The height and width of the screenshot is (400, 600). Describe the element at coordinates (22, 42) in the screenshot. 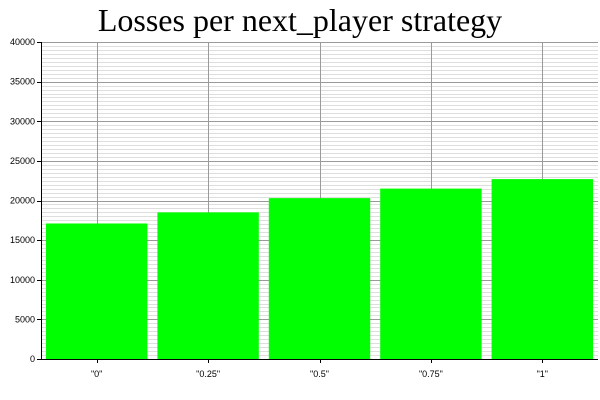

I see `y-tick-label: 40000` at that location.